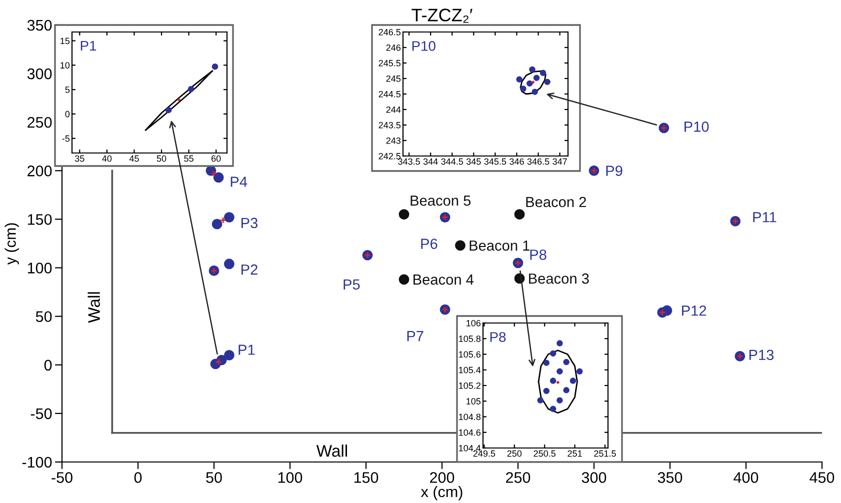  What do you see at coordinates (352, 284) in the screenshot?
I see `annotation: P5` at bounding box center [352, 284].